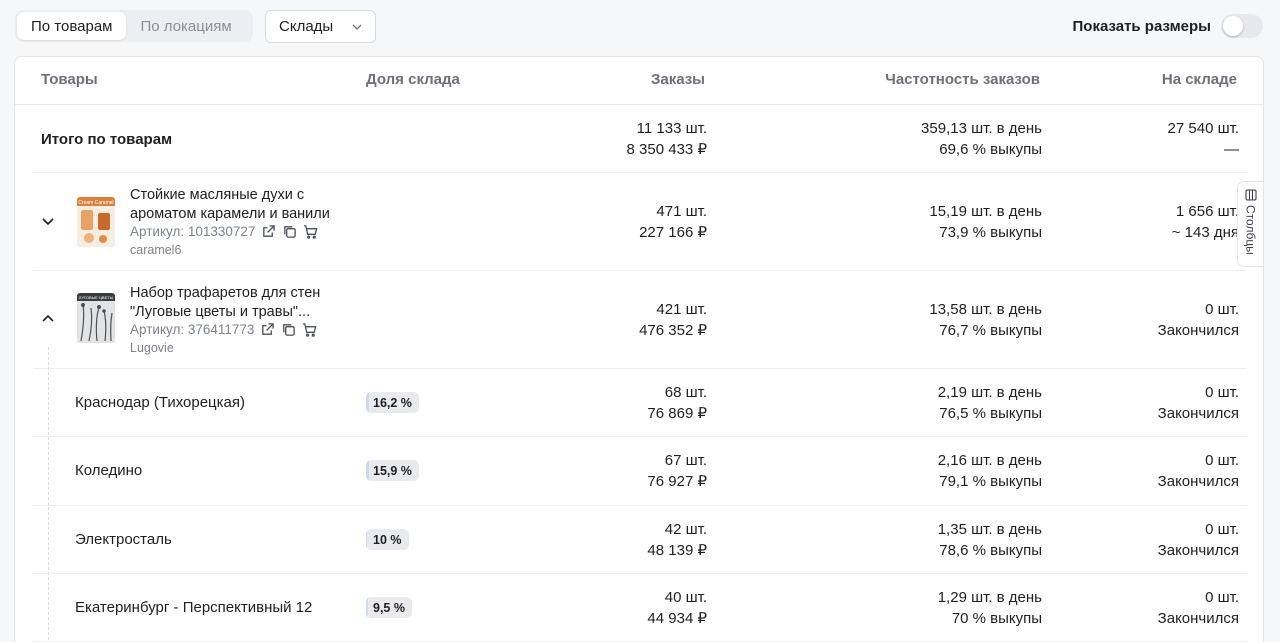  Describe the element at coordinates (681, 211) in the screenshot. I see `orders-qty: 471 шт.` at that location.